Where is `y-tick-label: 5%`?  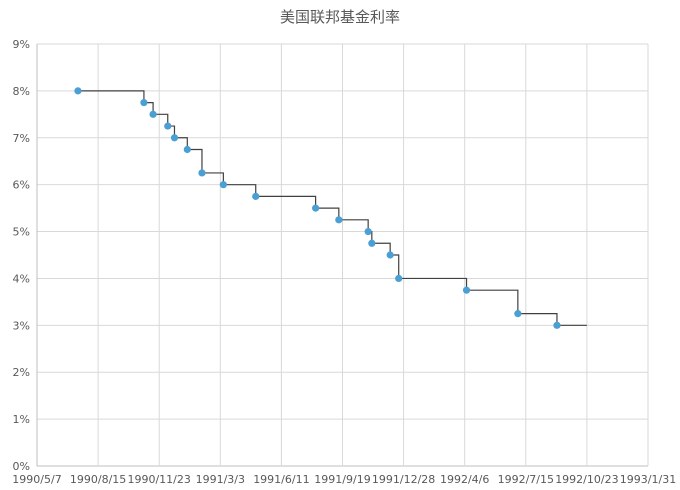 y-tick-label: 5% is located at coordinates (21, 232).